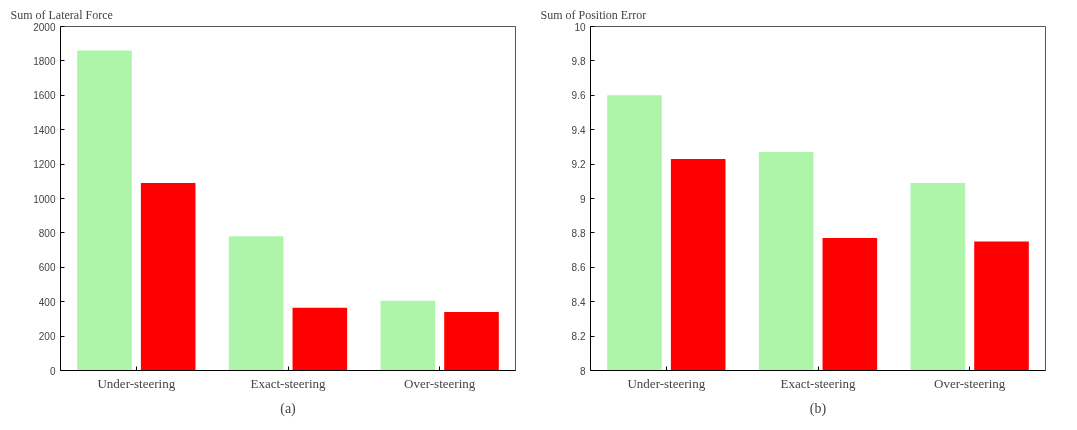  Describe the element at coordinates (582, 371) in the screenshot. I see `y-tick-label: 8` at that location.